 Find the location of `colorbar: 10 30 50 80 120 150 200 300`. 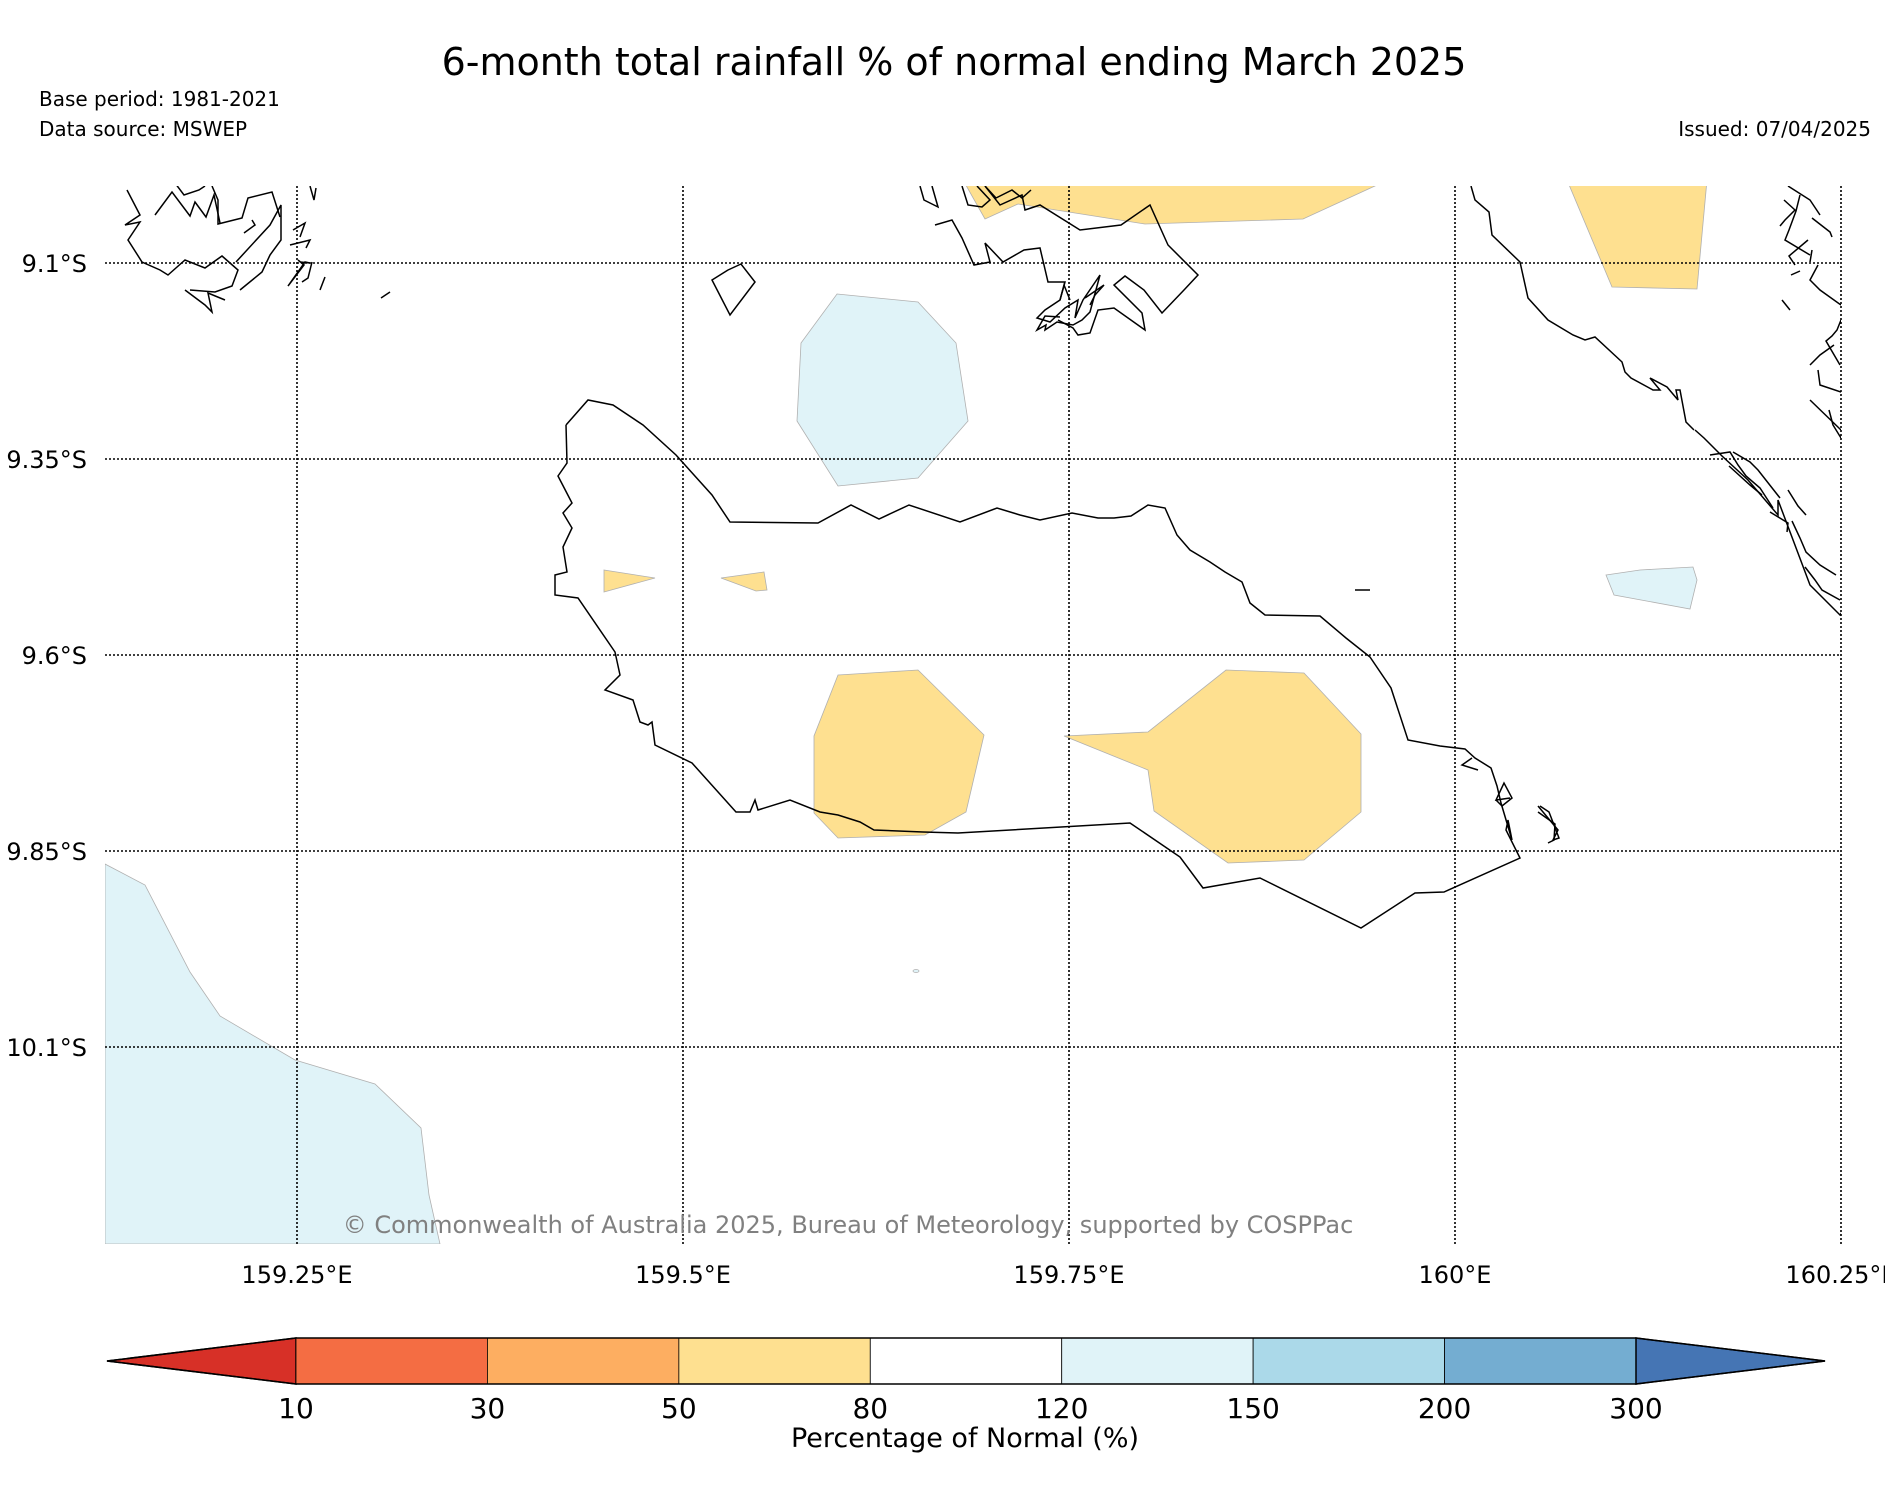

colorbar: 10 30 50 80 120 150 200 300 is located at coordinates (966, 1381).